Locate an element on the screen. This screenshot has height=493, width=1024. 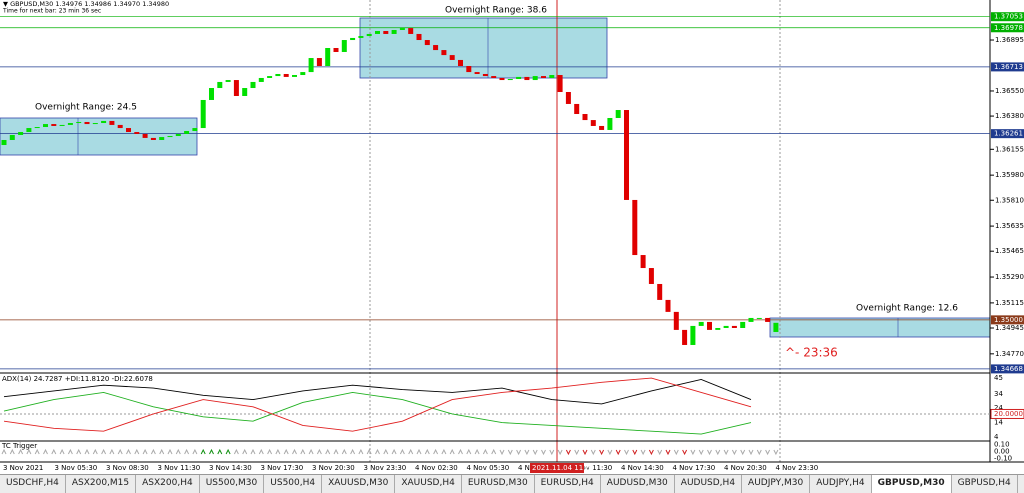
x-tick-label: 4 Nov 02:30 is located at coordinates (436, 468).